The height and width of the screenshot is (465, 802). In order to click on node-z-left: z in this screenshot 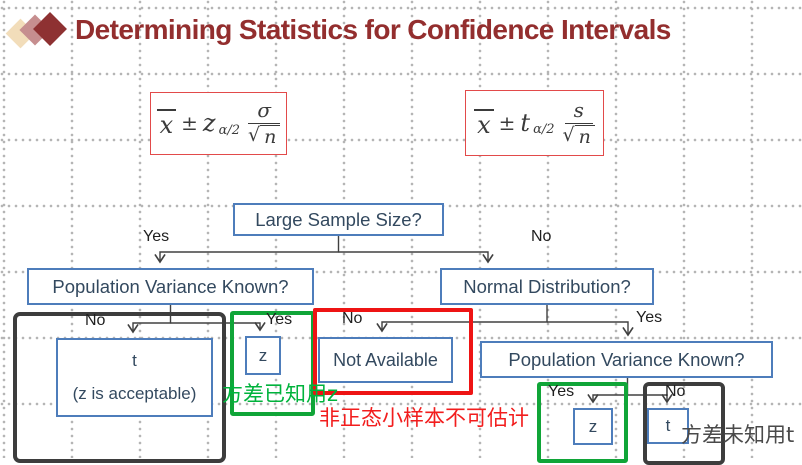, I will do `click(263, 355)`.